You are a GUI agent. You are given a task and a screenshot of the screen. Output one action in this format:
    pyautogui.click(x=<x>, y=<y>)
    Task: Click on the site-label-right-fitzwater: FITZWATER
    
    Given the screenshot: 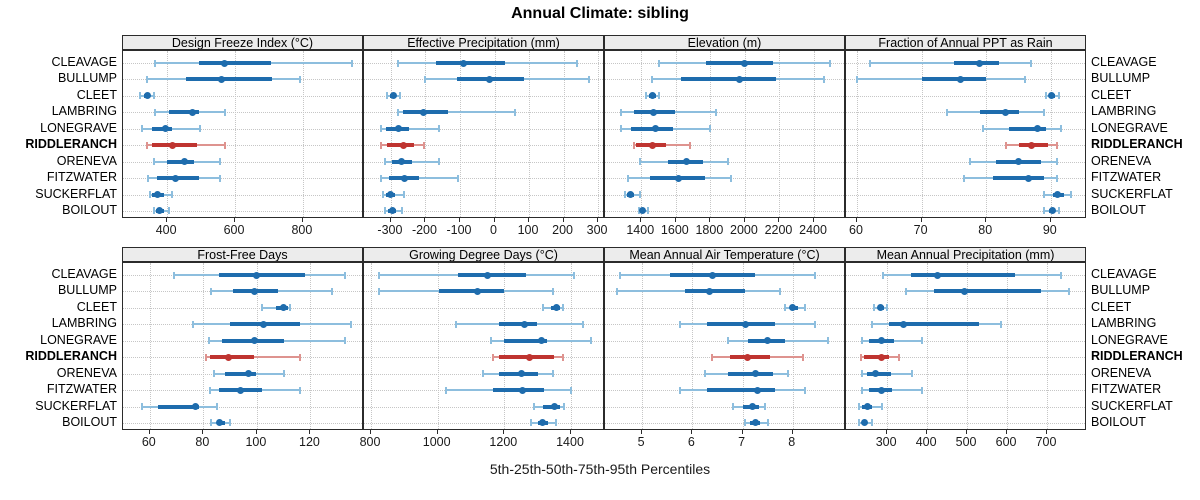 What is the action you would take?
    pyautogui.click(x=1126, y=389)
    